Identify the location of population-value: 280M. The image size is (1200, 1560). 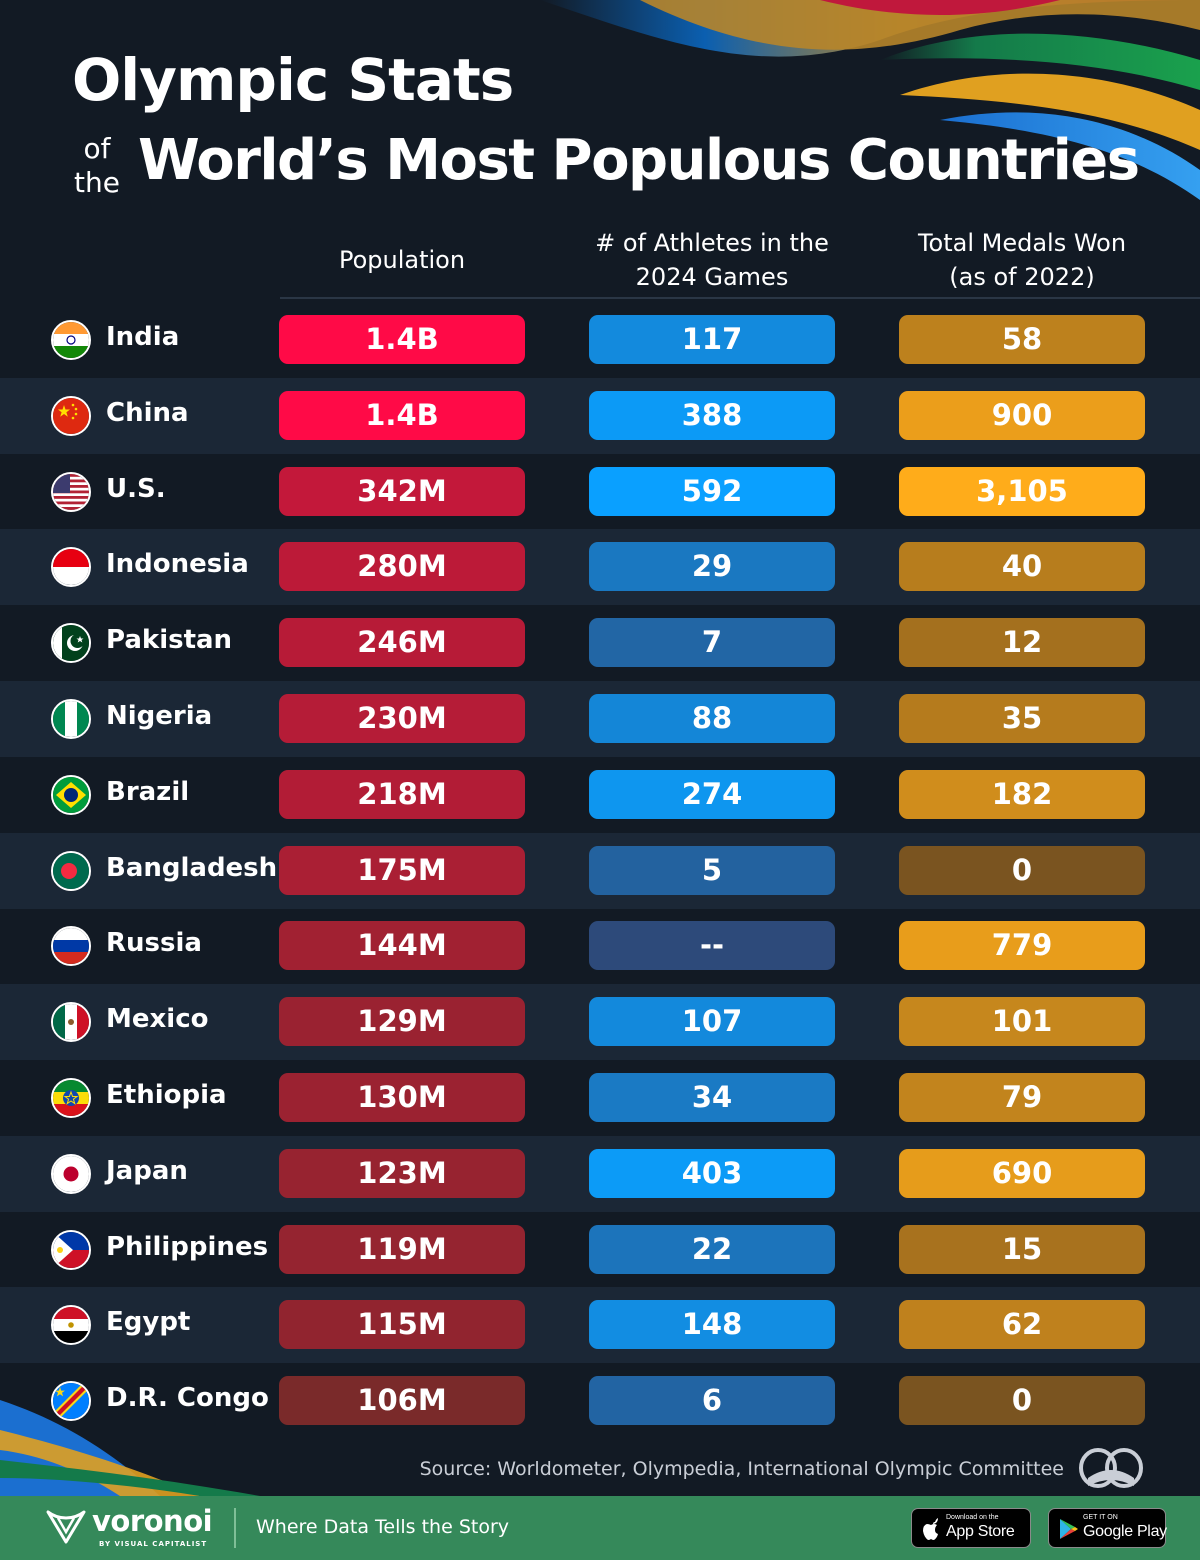
(402, 567).